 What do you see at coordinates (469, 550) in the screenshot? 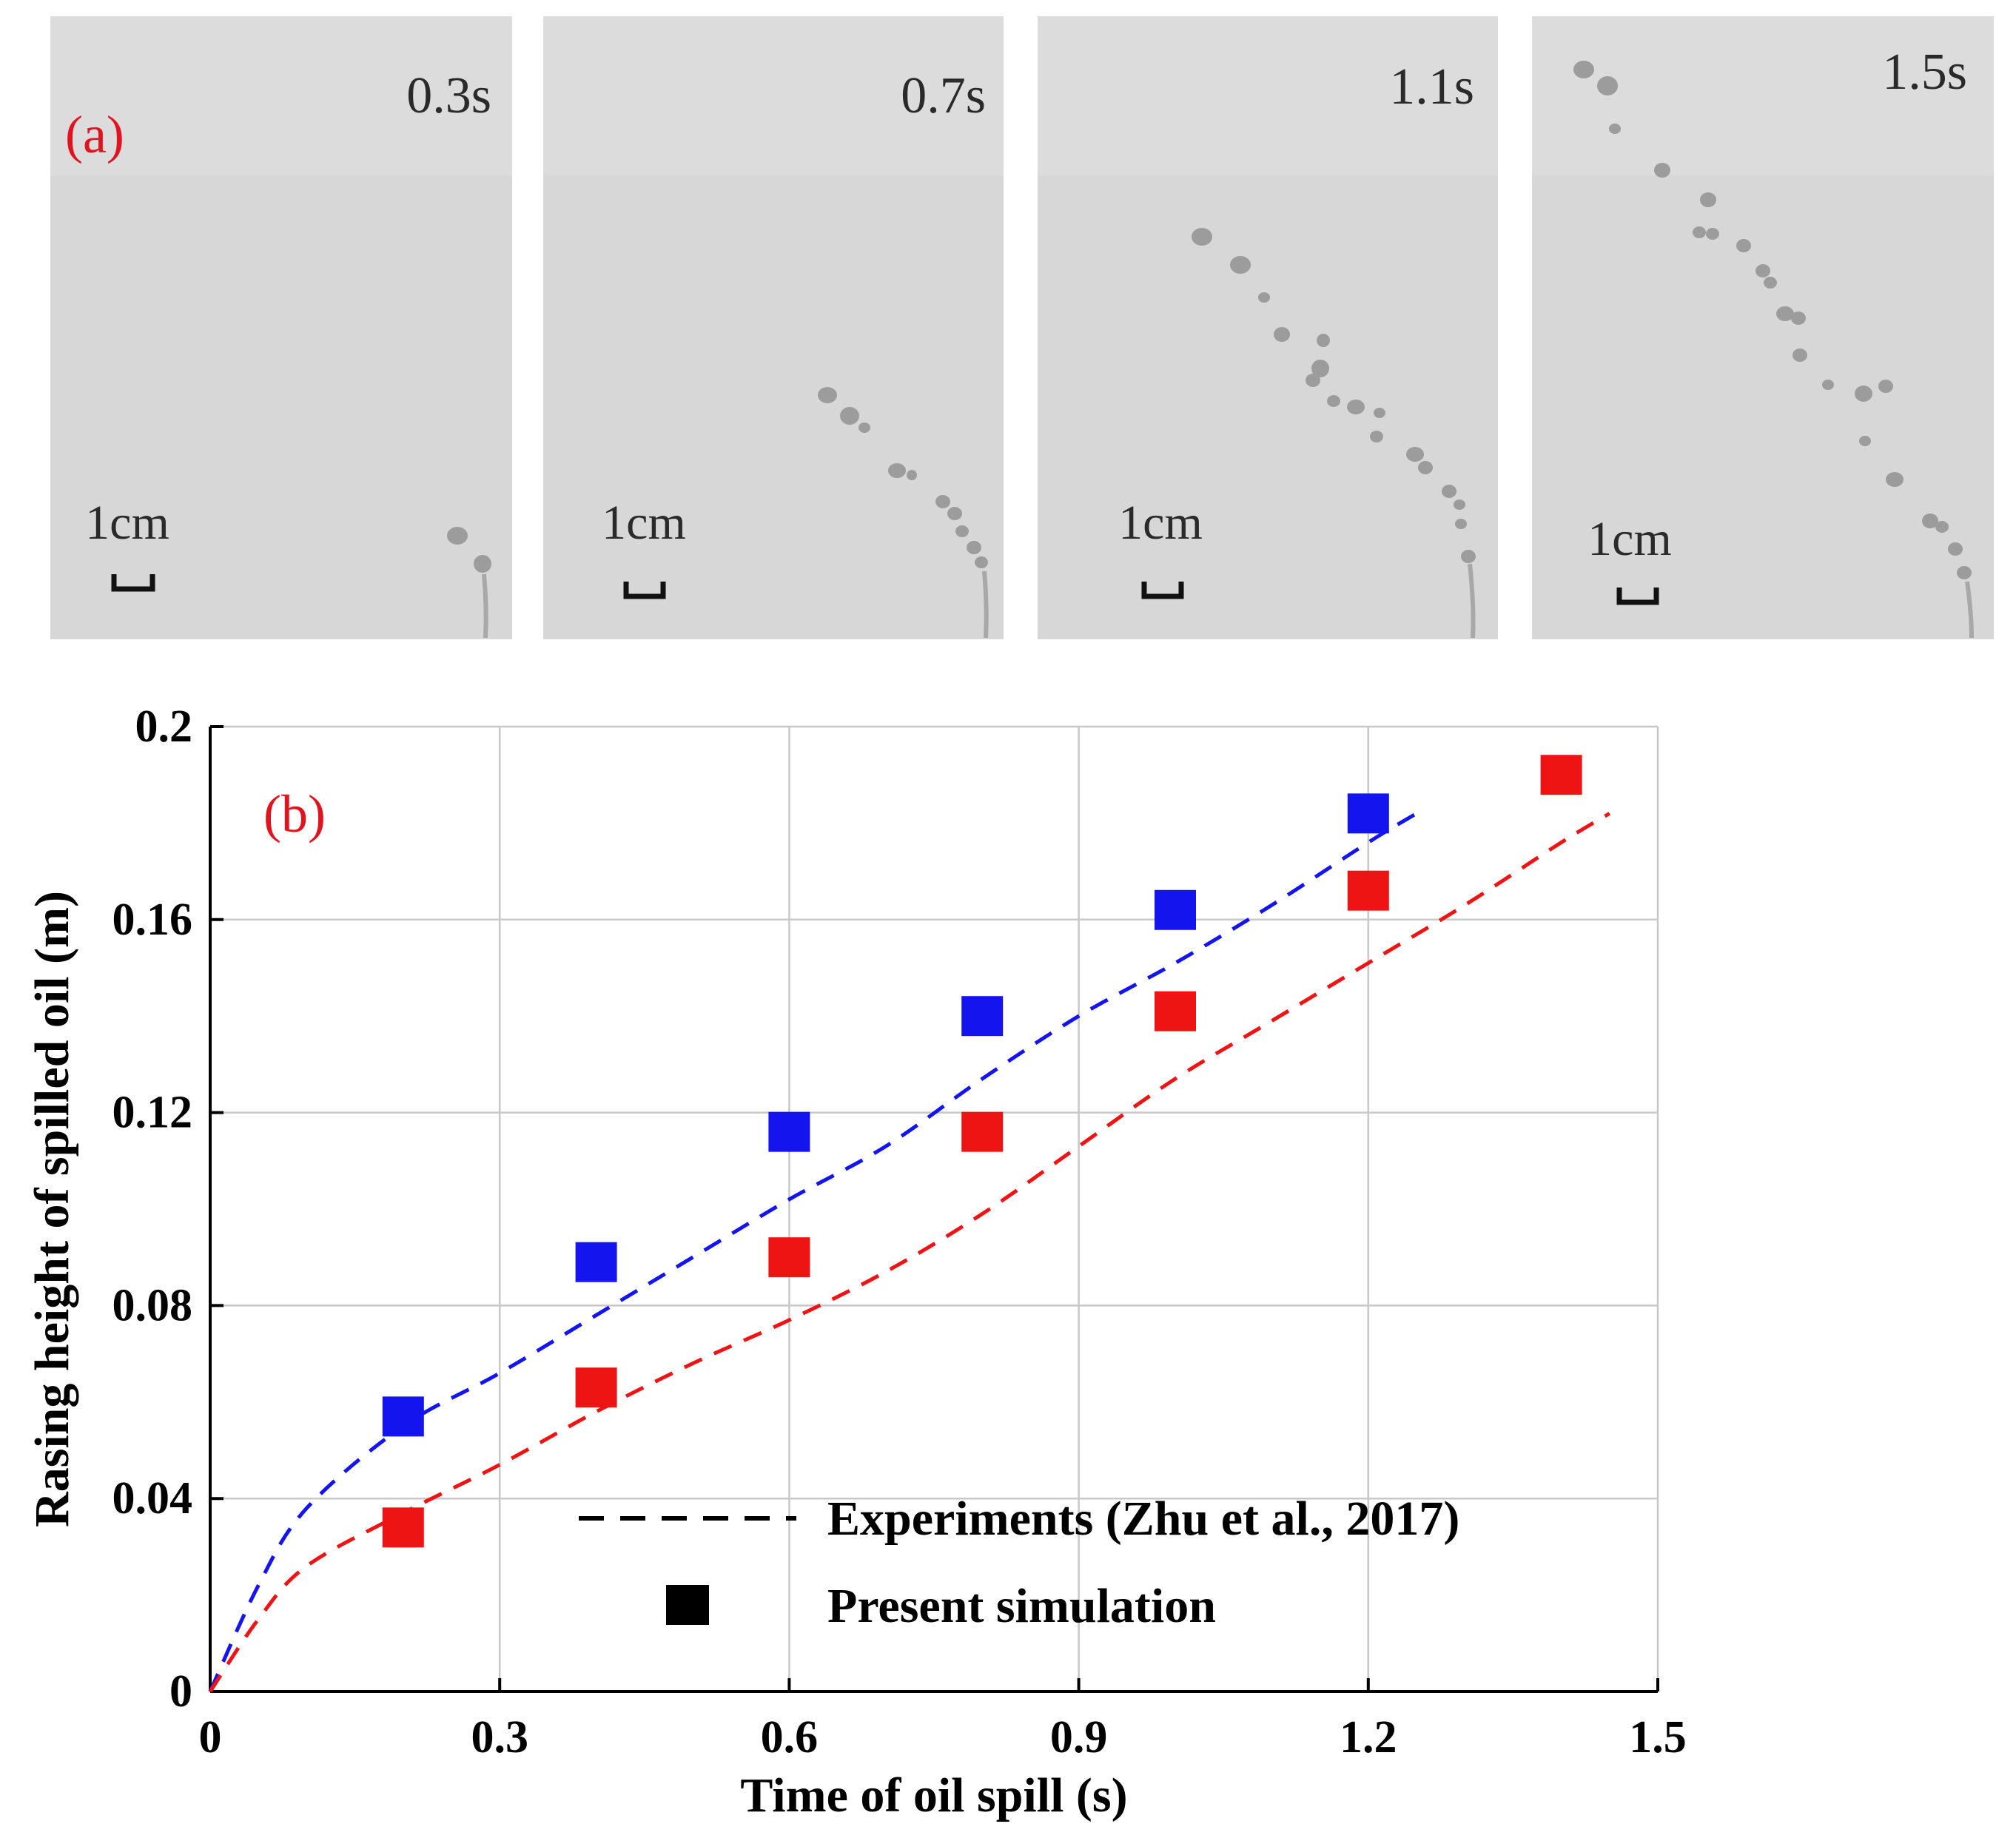
I see `frame-1-droplets` at bounding box center [469, 550].